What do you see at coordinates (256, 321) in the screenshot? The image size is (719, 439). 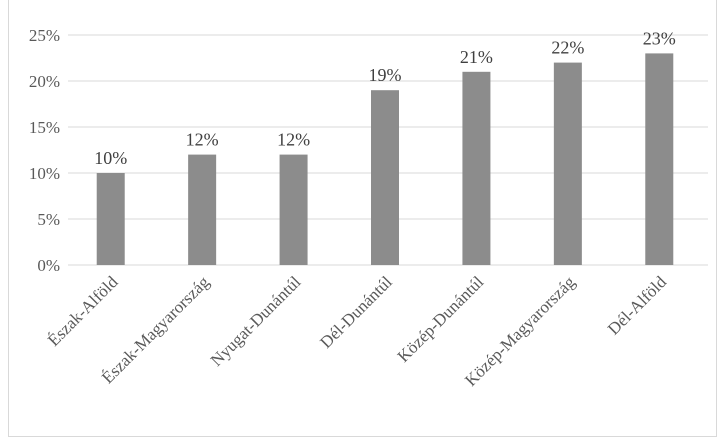 I see `category-label: Nyugat-Dunántúl` at bounding box center [256, 321].